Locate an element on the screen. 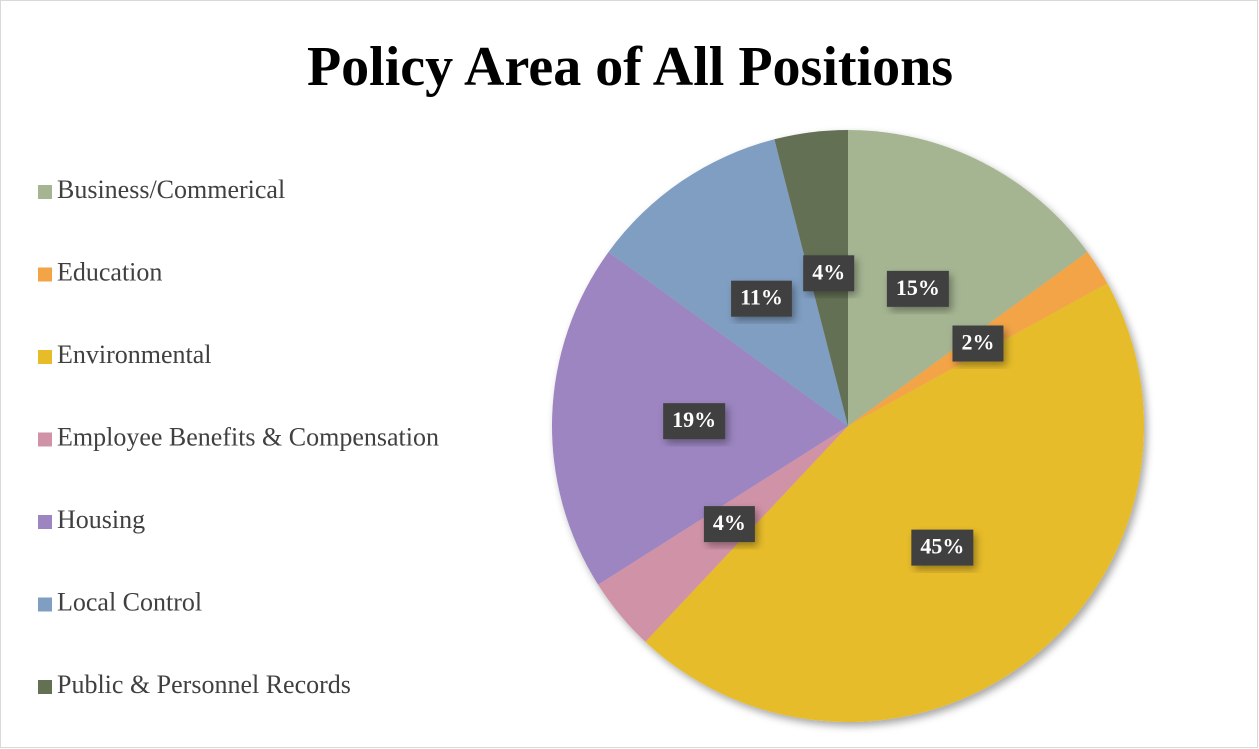  data-label: 2% is located at coordinates (978, 343).